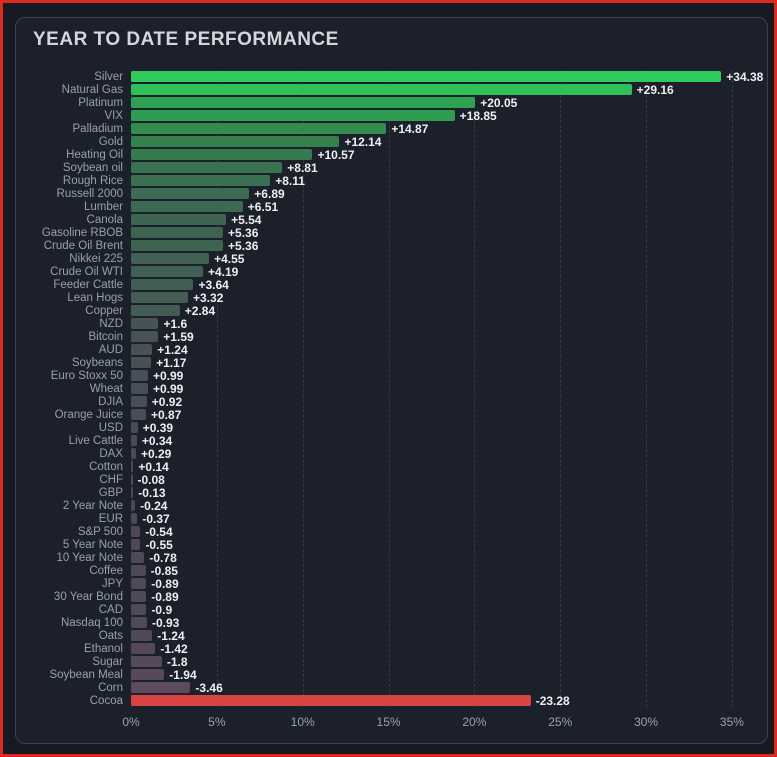 The width and height of the screenshot is (777, 757). What do you see at coordinates (168, 388) in the screenshot?
I see `value-label: +0.99` at bounding box center [168, 388].